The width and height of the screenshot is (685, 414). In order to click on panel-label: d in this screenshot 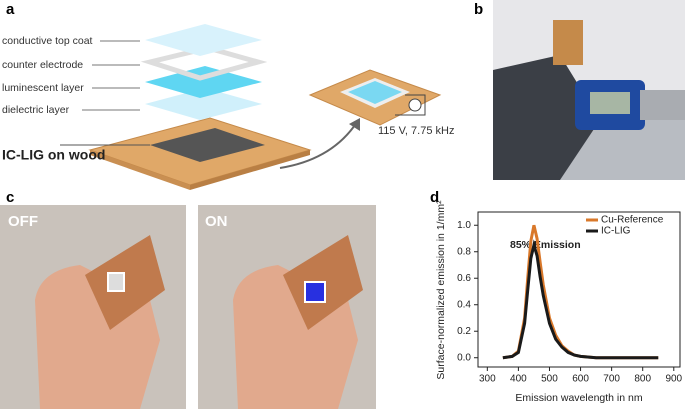, I will do `click(434, 197)`.